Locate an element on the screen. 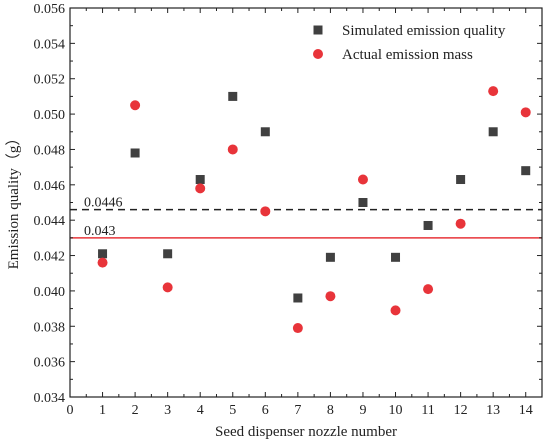 The height and width of the screenshot is (447, 550). x-tick-label: 12 is located at coordinates (461, 410).